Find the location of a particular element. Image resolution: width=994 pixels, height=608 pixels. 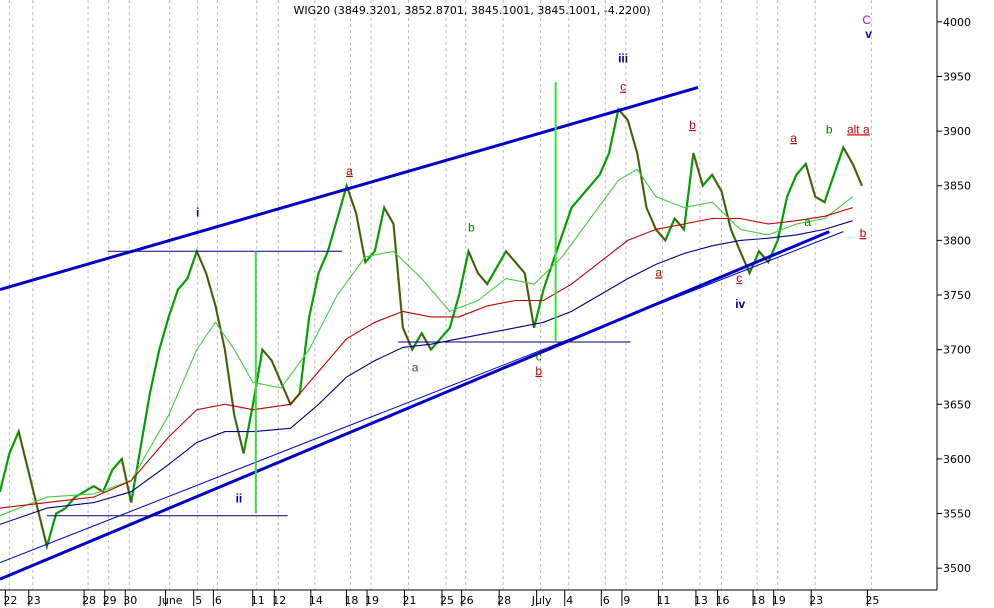

x-tick-label: 11 is located at coordinates (663, 600).